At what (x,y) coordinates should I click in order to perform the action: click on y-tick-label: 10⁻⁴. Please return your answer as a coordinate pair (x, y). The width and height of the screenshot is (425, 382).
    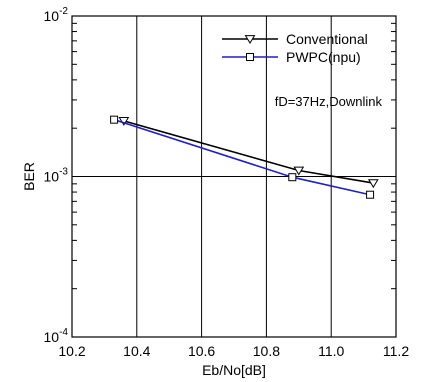
    Looking at the image, I should click on (56, 336).